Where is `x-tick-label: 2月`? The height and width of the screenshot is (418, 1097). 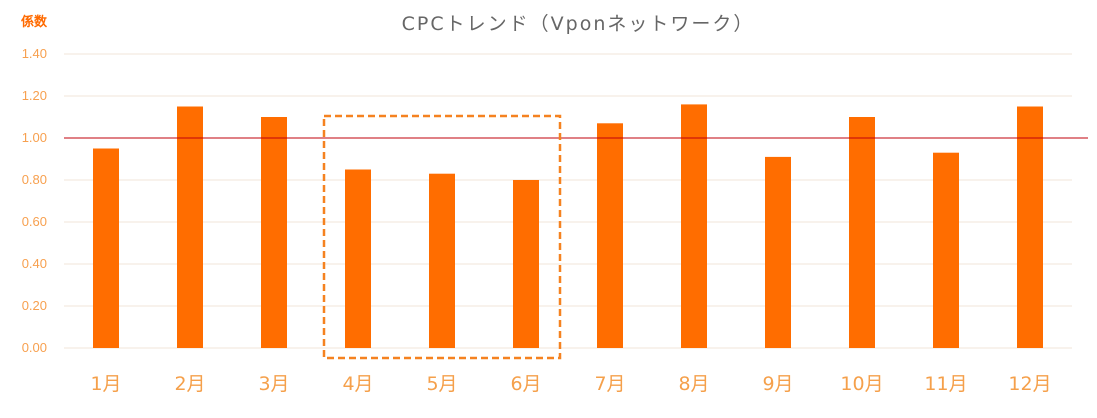 x-tick-label: 2月 is located at coordinates (189, 384).